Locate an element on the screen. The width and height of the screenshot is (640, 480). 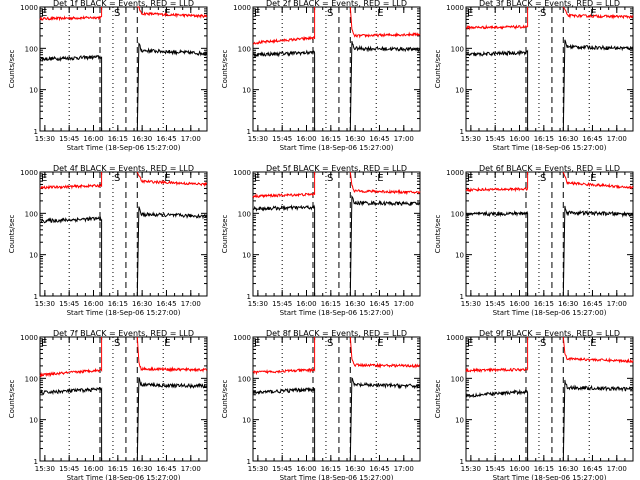
panel-title: Det 8f BLACK = Events, RED = LLD is located at coordinates (336, 333).